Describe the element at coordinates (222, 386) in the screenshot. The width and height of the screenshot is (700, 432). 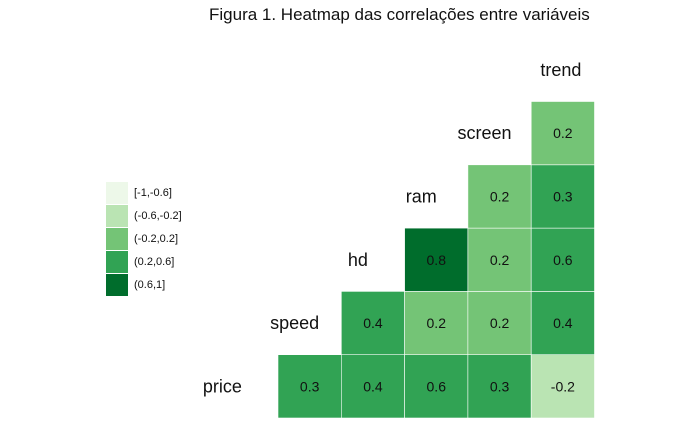
I see `variable-label: price` at that location.